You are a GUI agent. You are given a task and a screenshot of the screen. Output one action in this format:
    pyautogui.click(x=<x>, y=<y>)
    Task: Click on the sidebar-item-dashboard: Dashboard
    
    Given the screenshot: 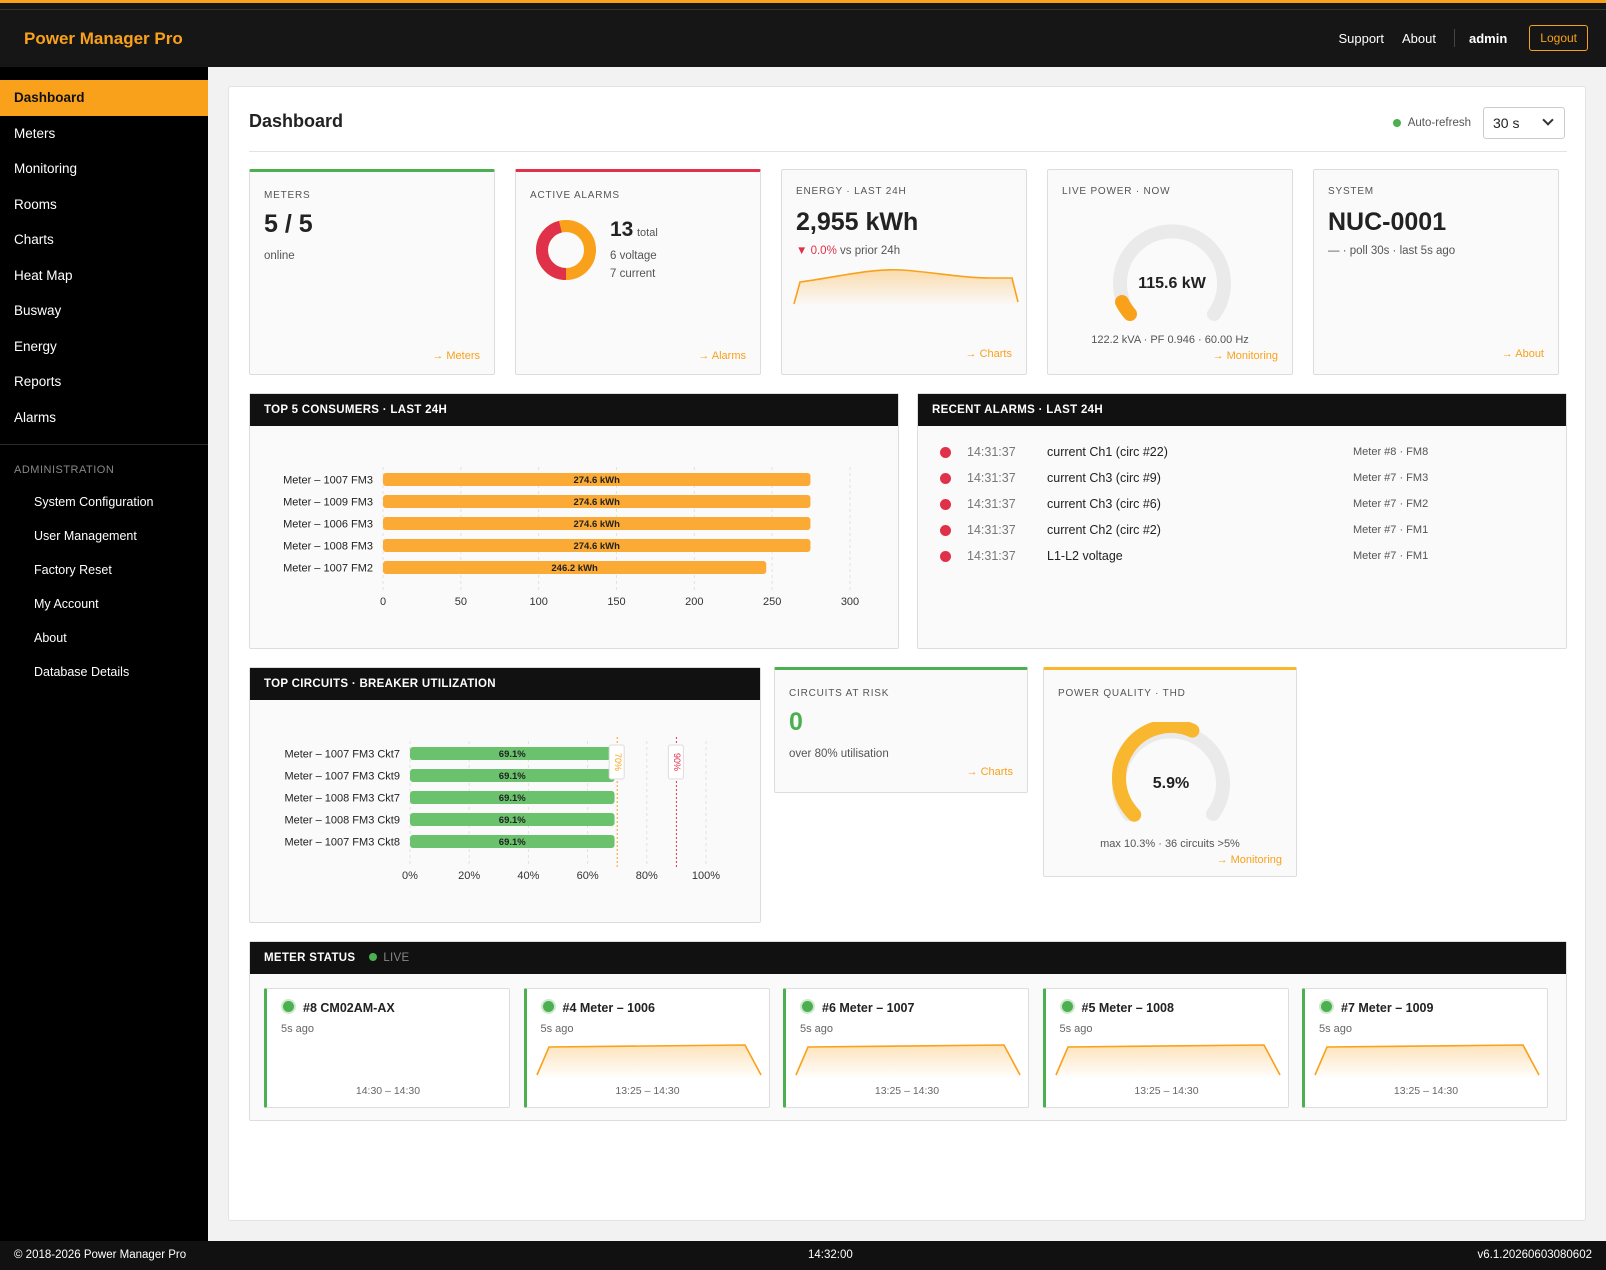 What is the action you would take?
    pyautogui.click(x=104, y=98)
    